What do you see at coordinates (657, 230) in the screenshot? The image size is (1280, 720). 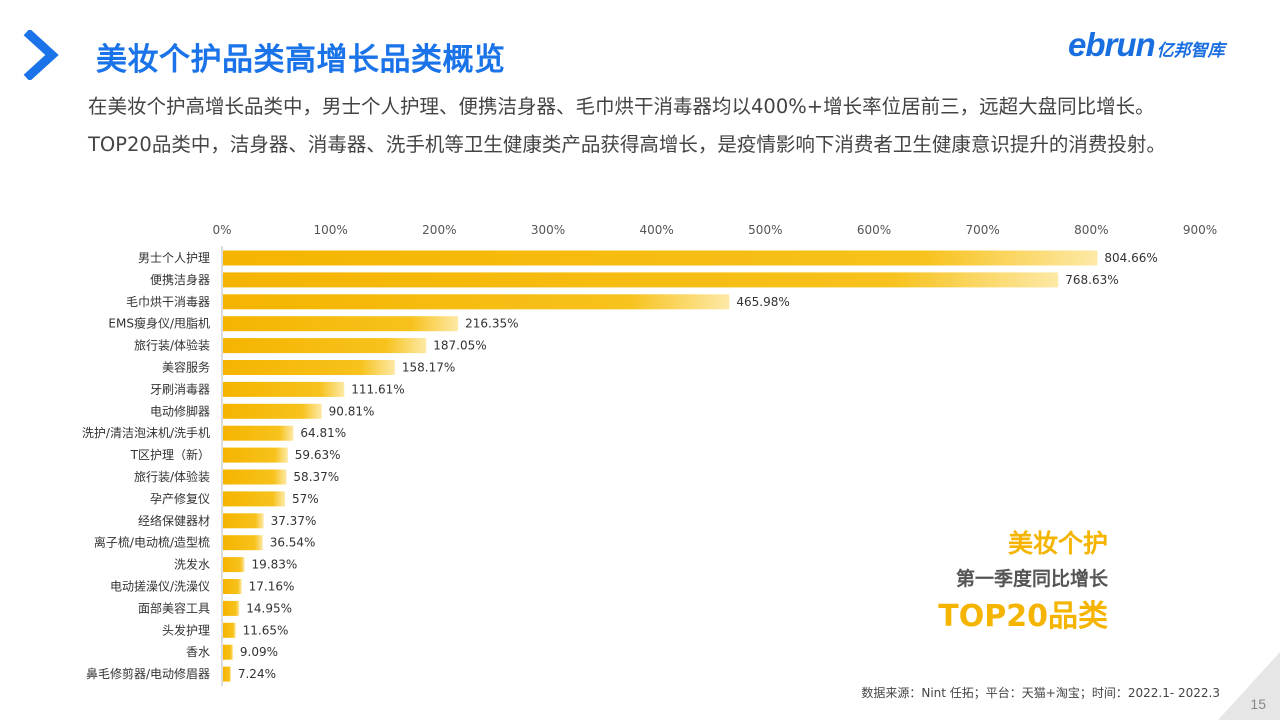 I see `x-tick-label: 400%` at bounding box center [657, 230].